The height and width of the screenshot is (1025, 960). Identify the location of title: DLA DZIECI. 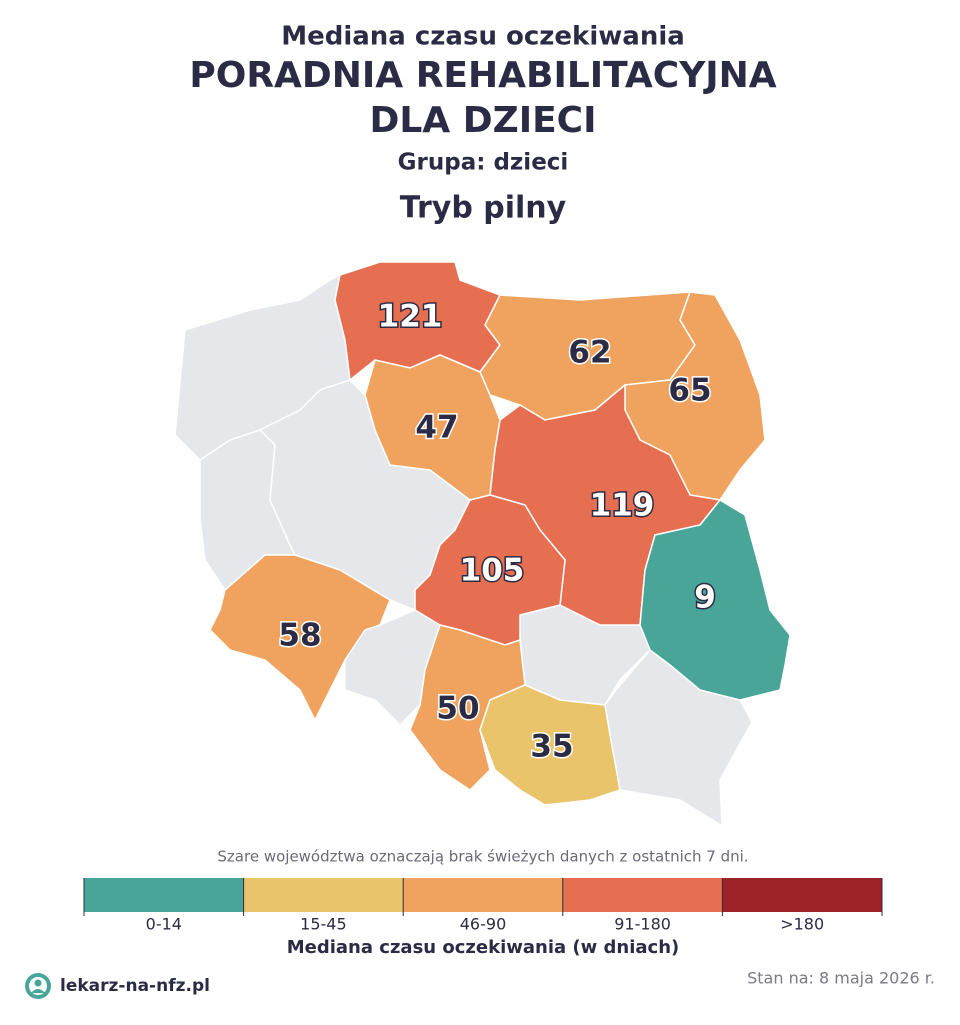
(482, 120).